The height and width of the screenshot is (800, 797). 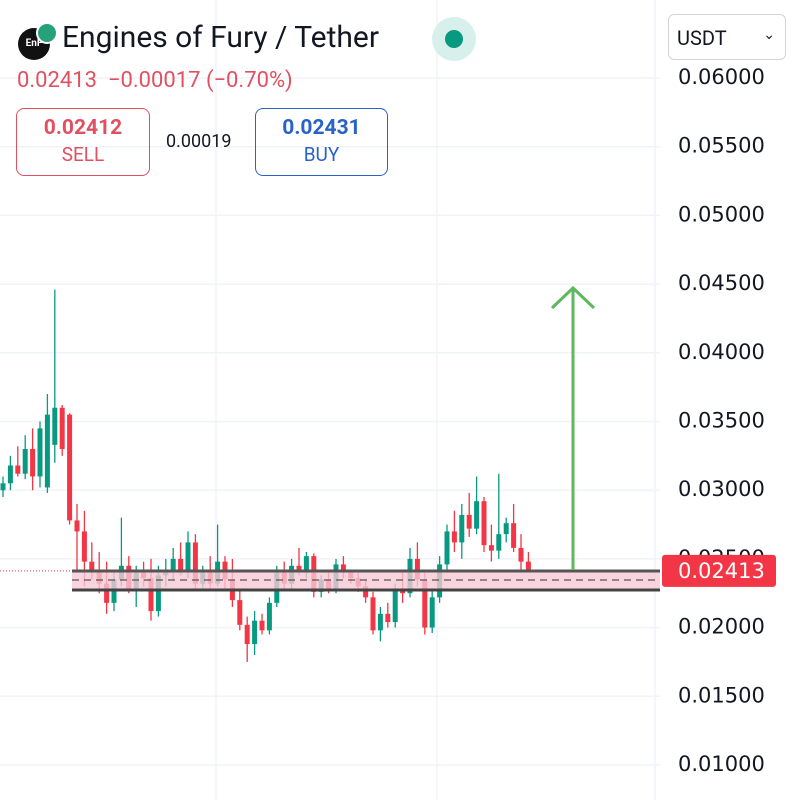 What do you see at coordinates (721, 489) in the screenshot?
I see `y-tick-label: 0.03000` at bounding box center [721, 489].